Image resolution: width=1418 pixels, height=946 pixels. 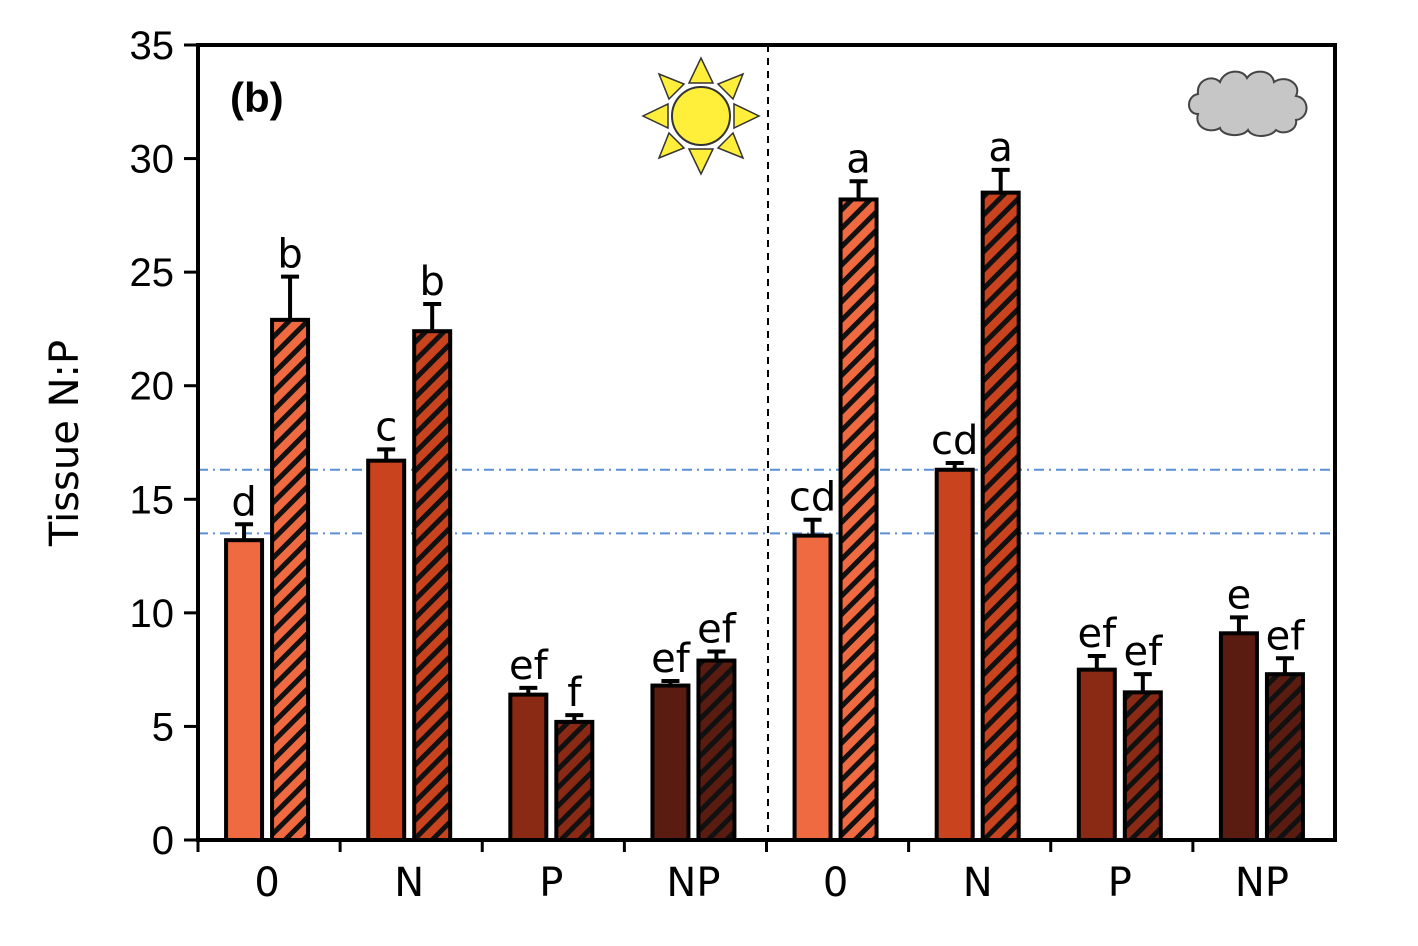 I want to click on y-tick-label: 25, so click(x=152, y=273).